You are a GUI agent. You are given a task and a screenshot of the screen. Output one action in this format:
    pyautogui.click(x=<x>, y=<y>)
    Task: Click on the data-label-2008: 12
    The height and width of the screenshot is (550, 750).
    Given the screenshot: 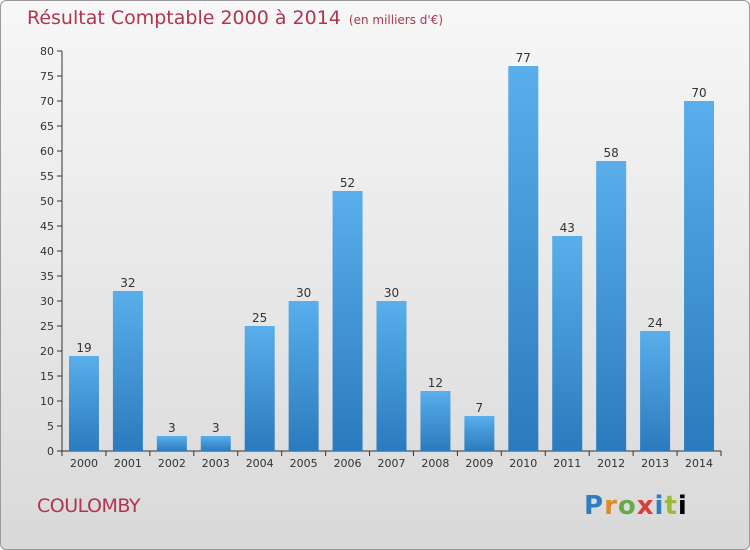 What is the action you would take?
    pyautogui.click(x=435, y=383)
    